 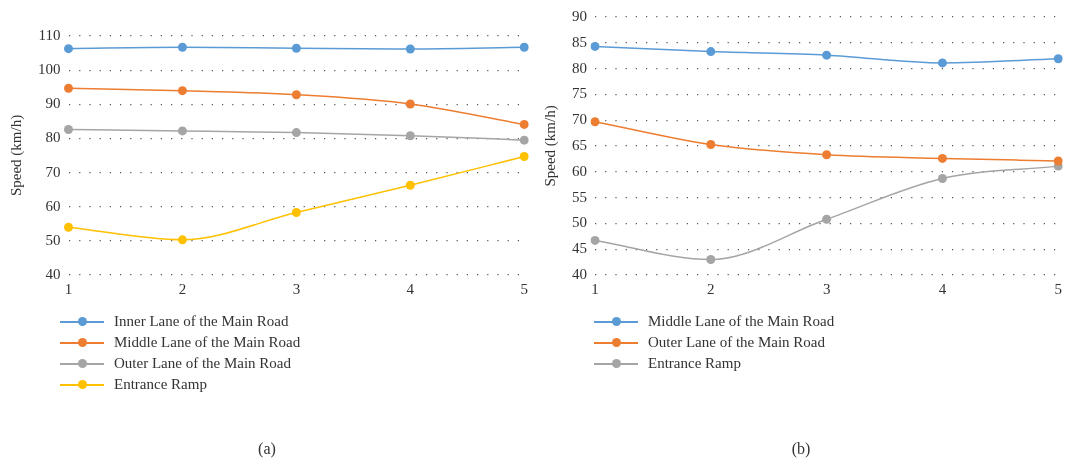 I want to click on text: (b), so click(x=801, y=449).